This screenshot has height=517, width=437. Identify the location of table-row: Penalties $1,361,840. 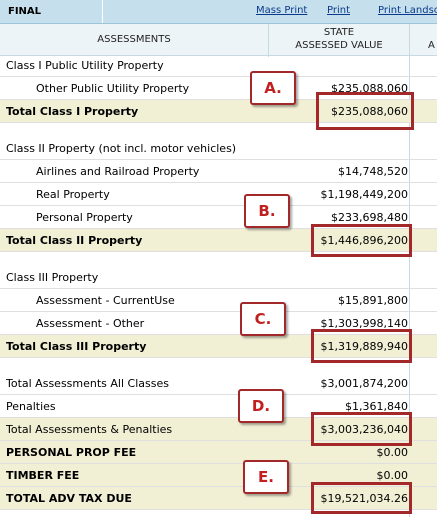
(218, 406).